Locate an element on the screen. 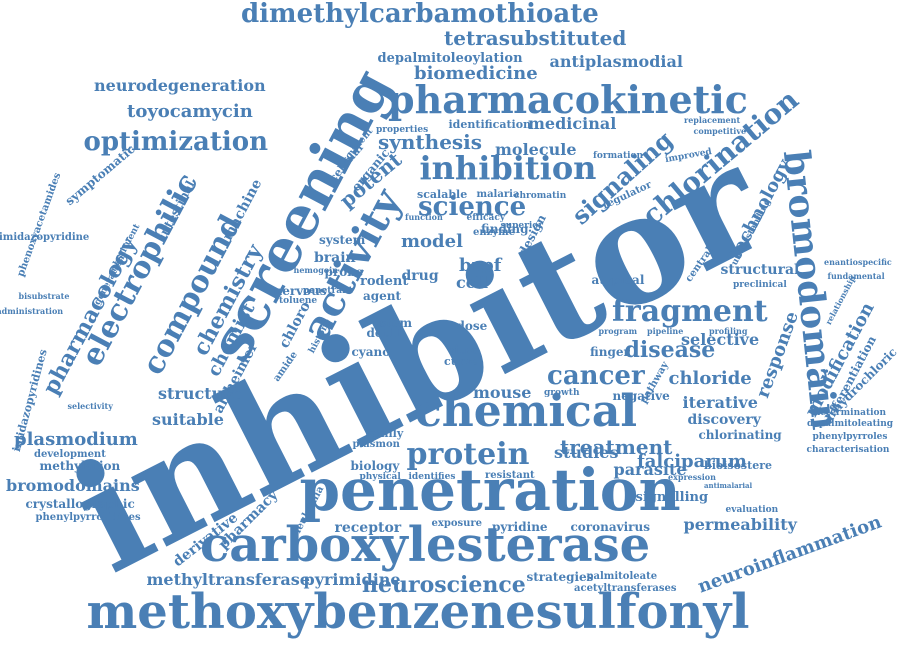 This screenshot has height=652, width=900. cloud-word: administration is located at coordinates (32, 311).